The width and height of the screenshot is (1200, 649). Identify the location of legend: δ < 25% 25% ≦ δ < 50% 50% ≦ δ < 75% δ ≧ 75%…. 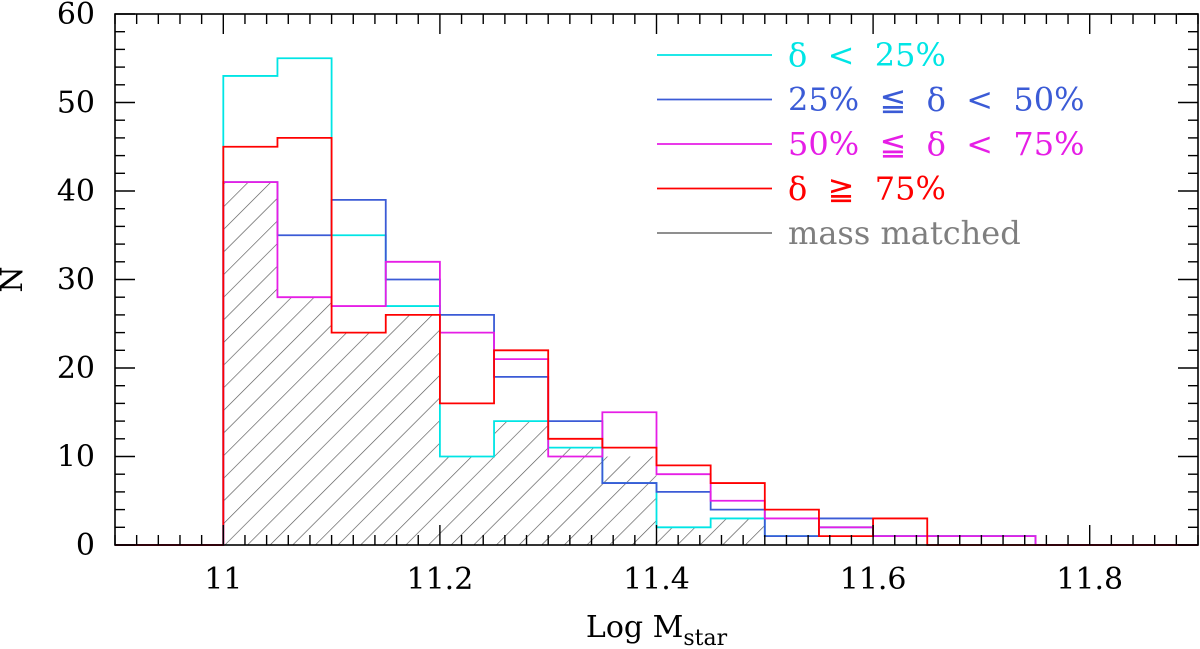
(871, 144).